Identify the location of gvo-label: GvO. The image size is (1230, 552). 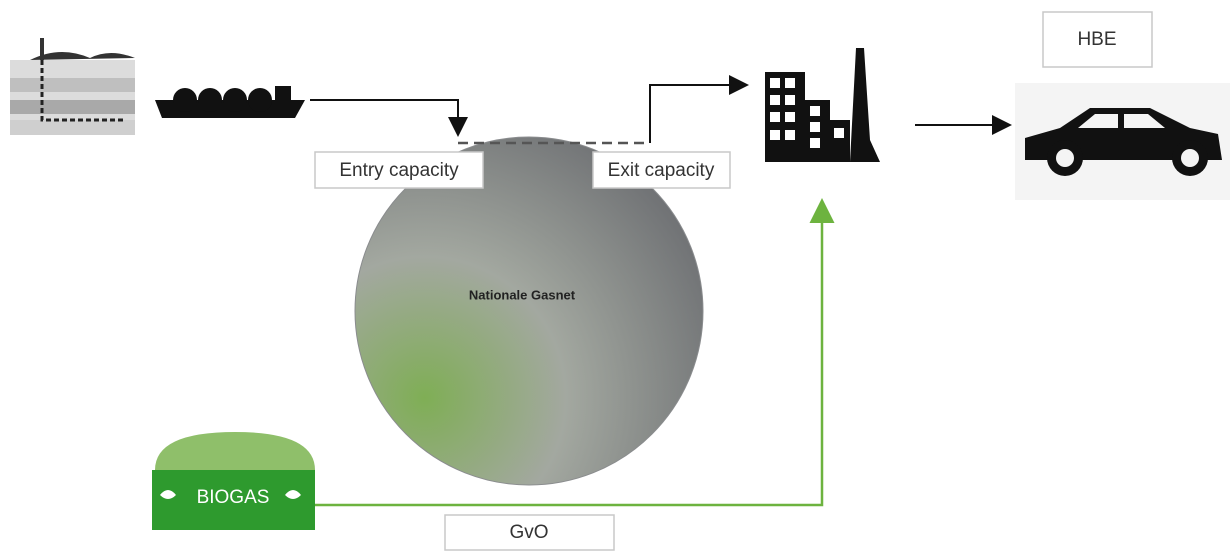
(528, 532).